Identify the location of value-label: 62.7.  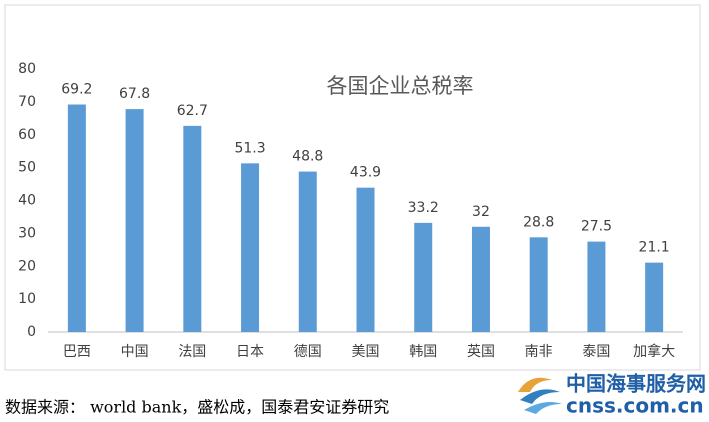
(192, 111).